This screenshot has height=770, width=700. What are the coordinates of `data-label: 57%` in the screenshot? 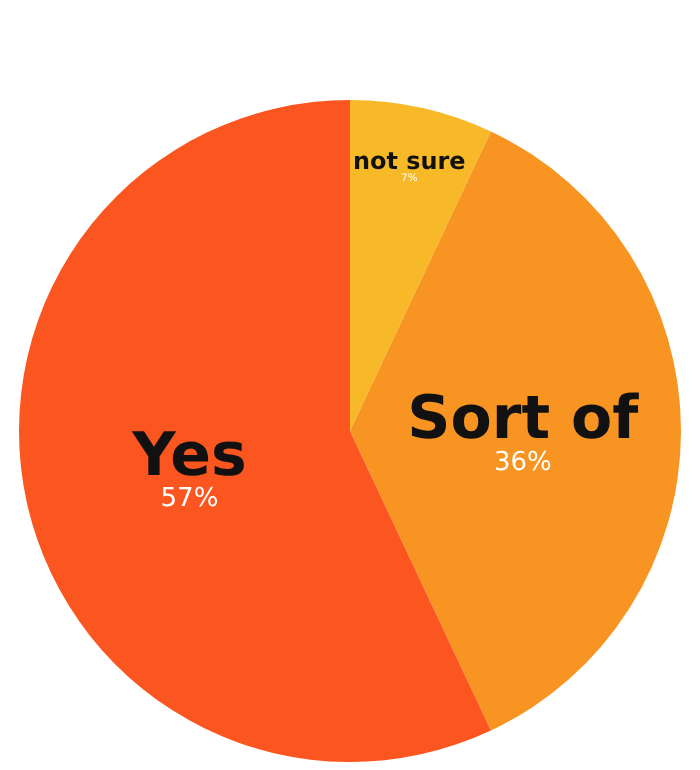 It's located at (189, 498).